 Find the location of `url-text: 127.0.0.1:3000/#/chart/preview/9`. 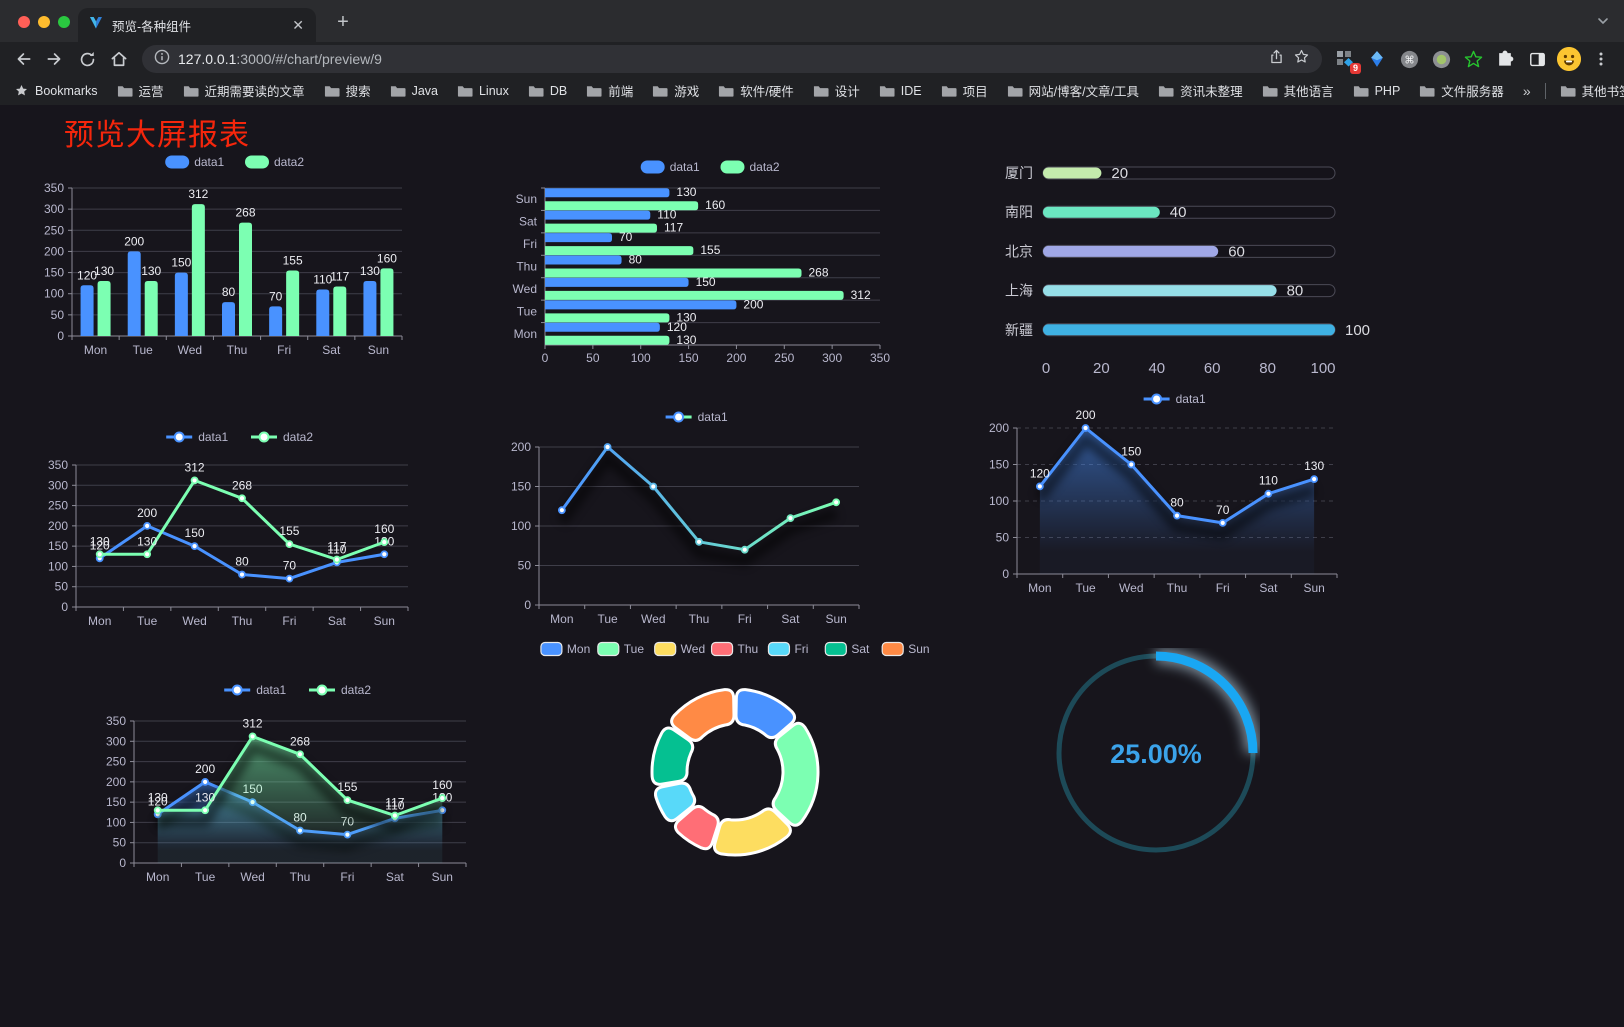

url-text: 127.0.0.1:3000/#/chart/preview/9 is located at coordinates (280, 59).